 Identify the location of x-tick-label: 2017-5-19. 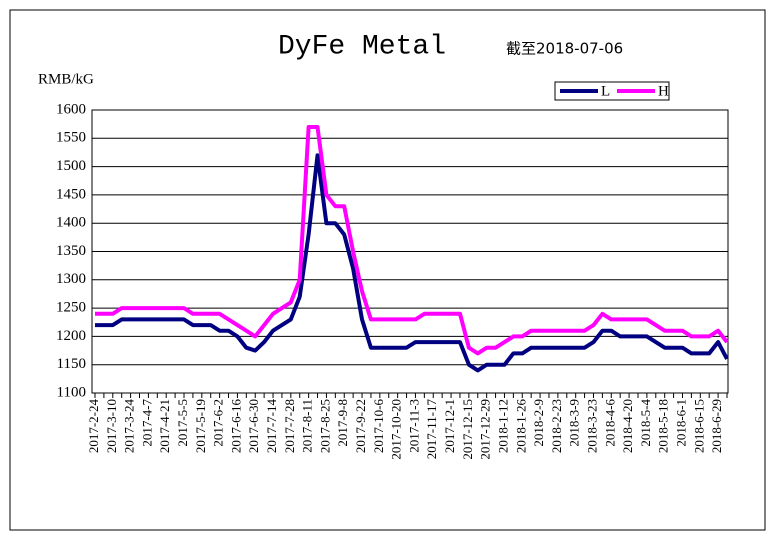
(200, 426).